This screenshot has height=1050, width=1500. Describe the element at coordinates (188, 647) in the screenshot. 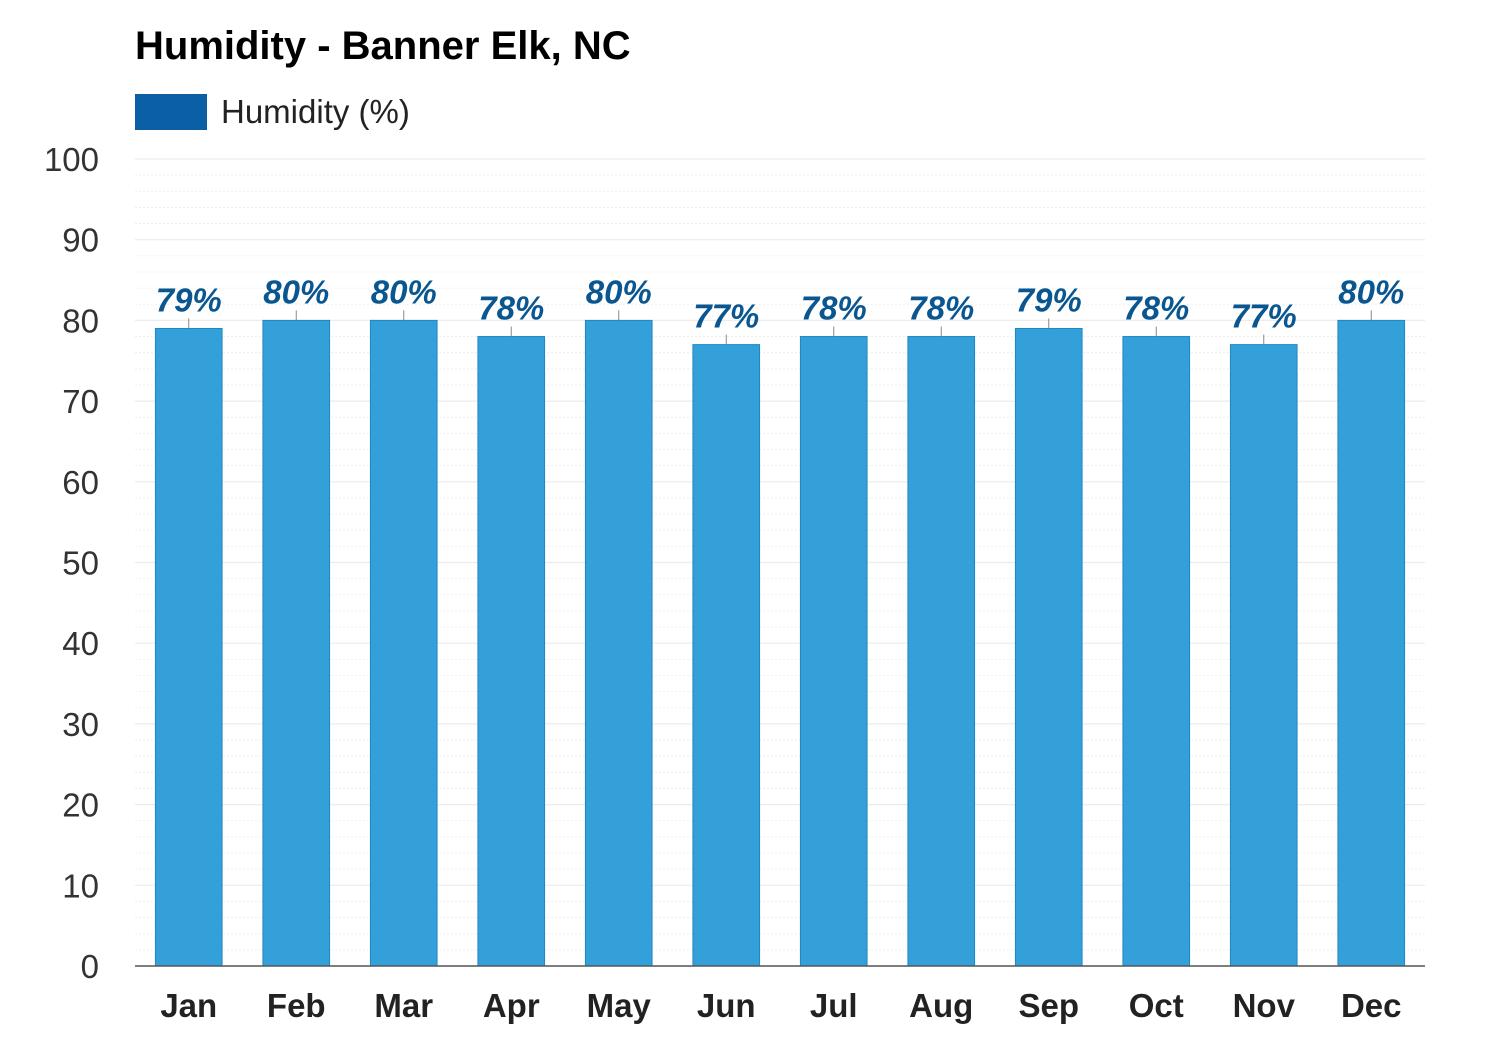

I see `bar-jan` at that location.